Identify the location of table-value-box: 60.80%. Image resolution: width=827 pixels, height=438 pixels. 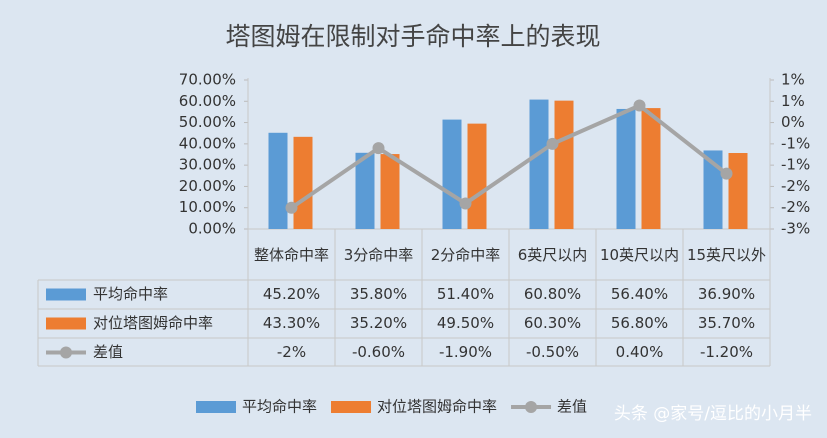
(552, 294).